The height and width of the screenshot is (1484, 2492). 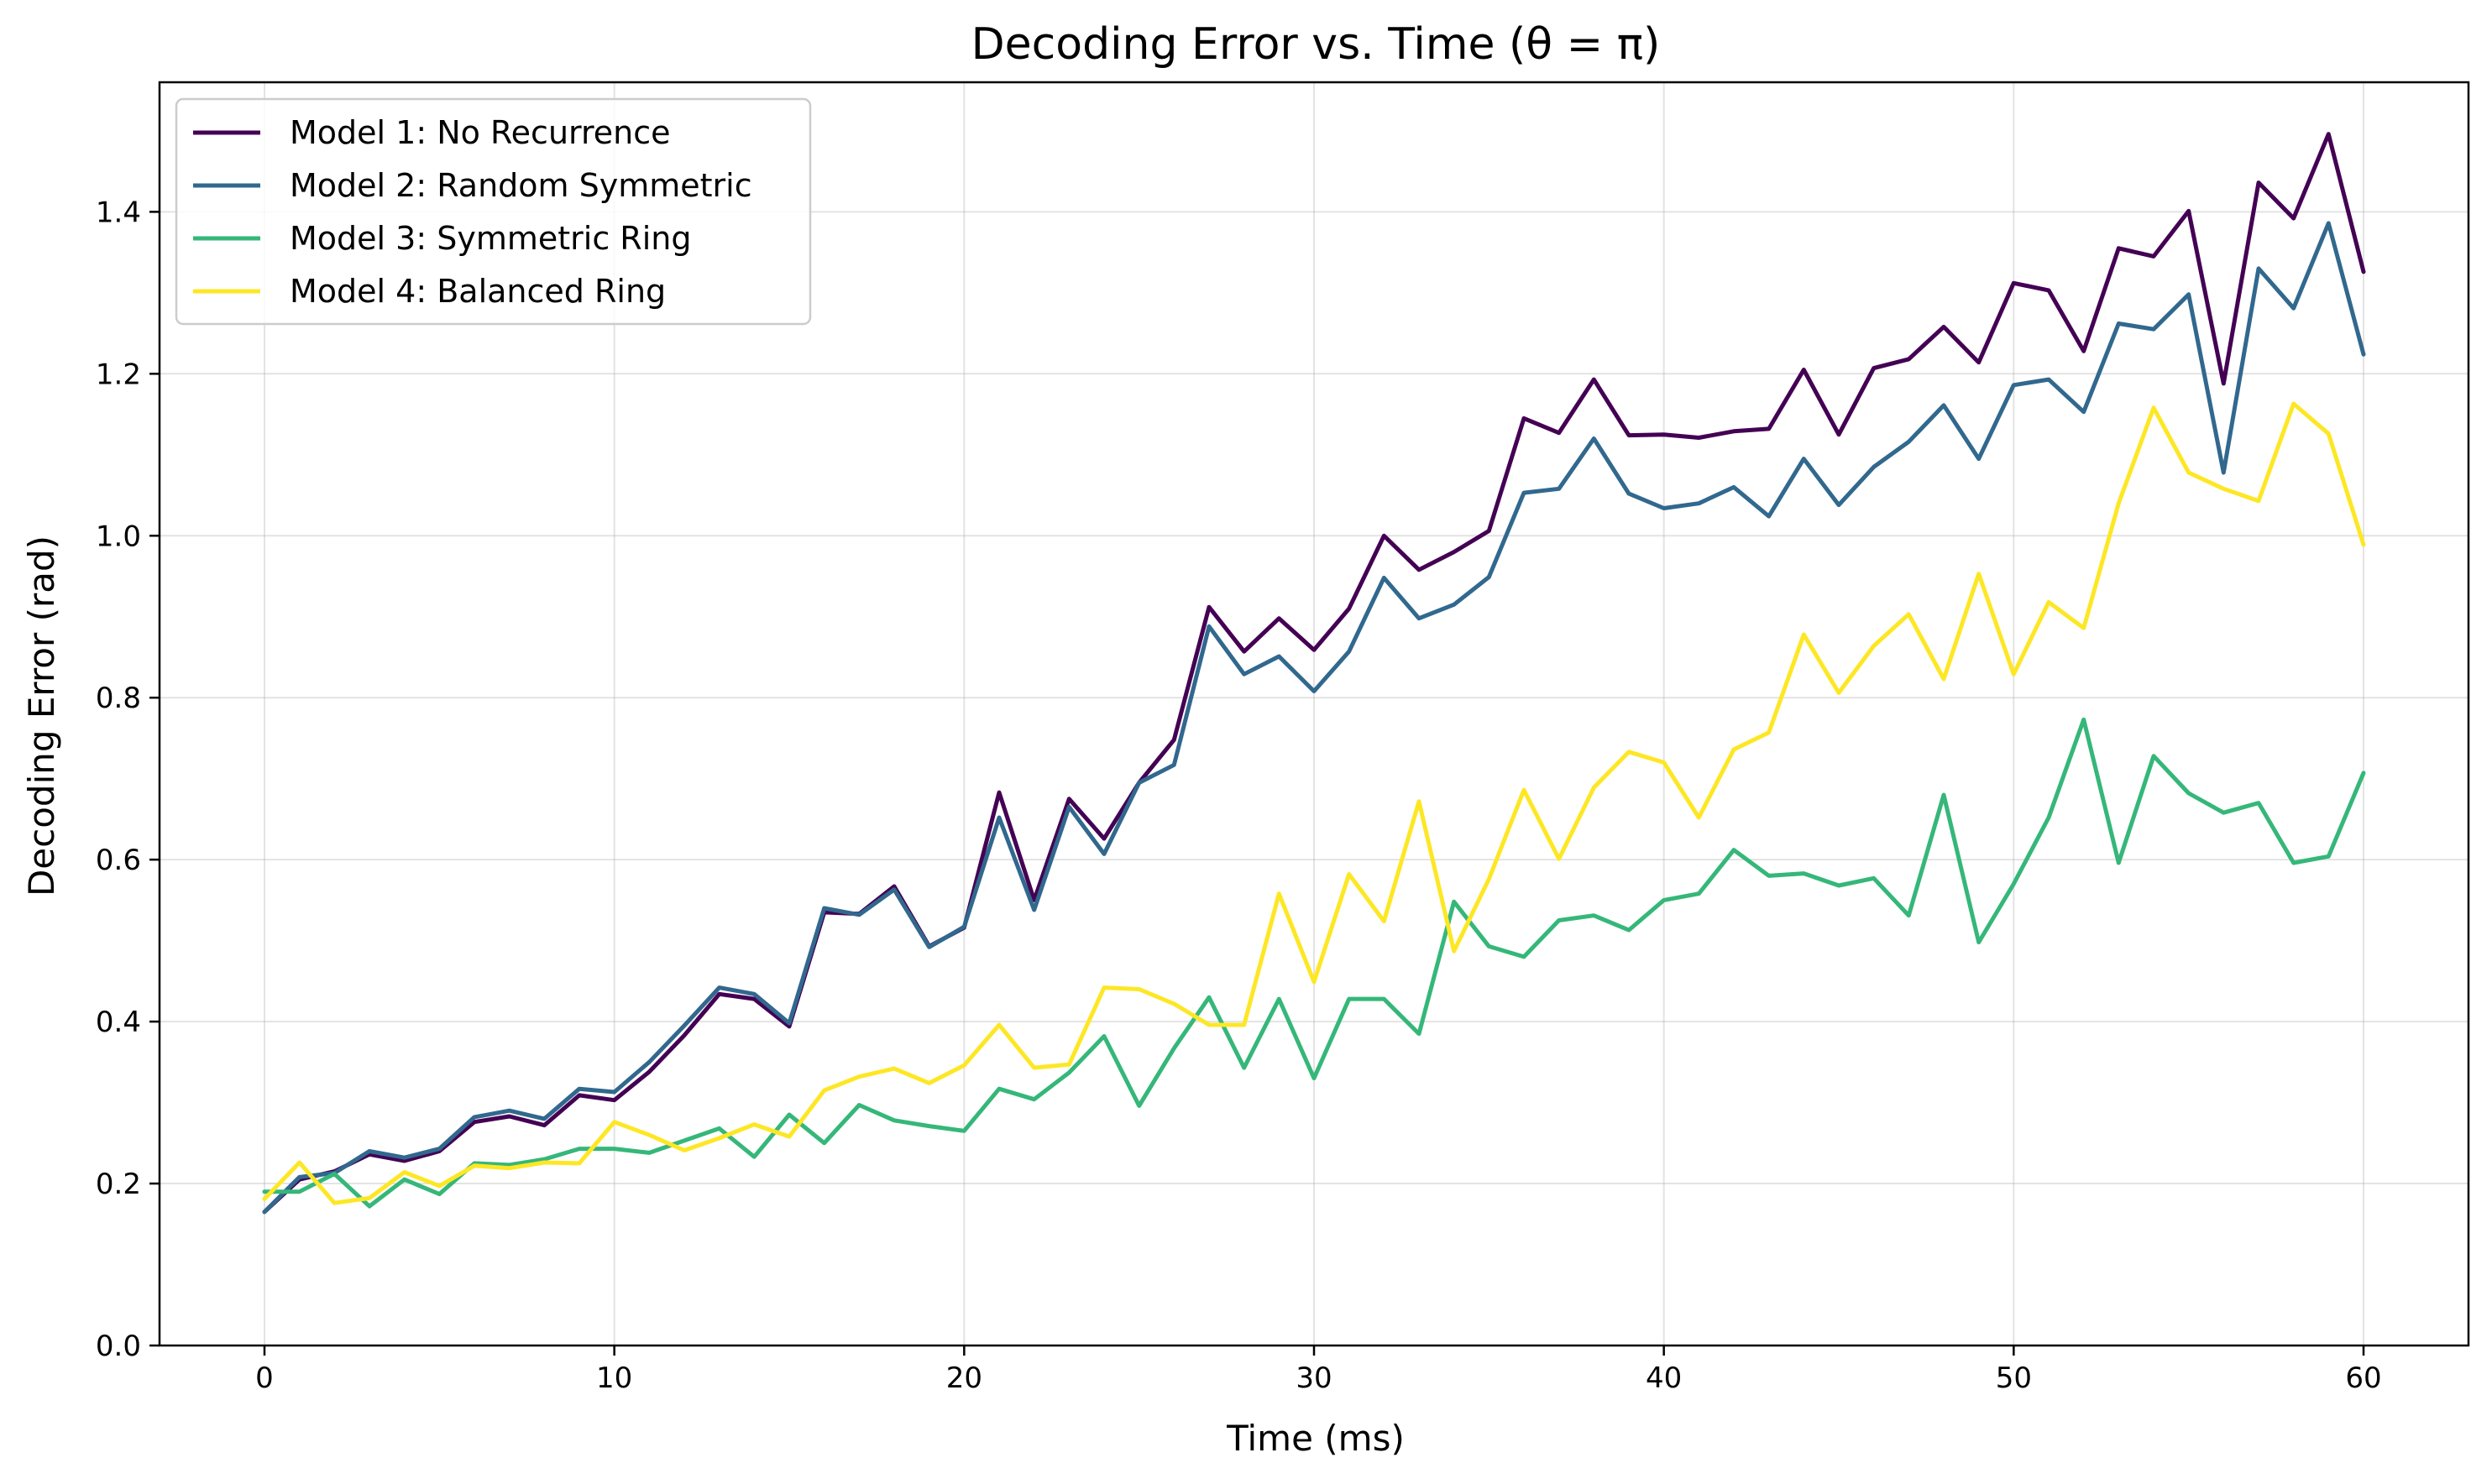 I want to click on legend-label: Model 2: Random Symmetric, so click(x=521, y=185).